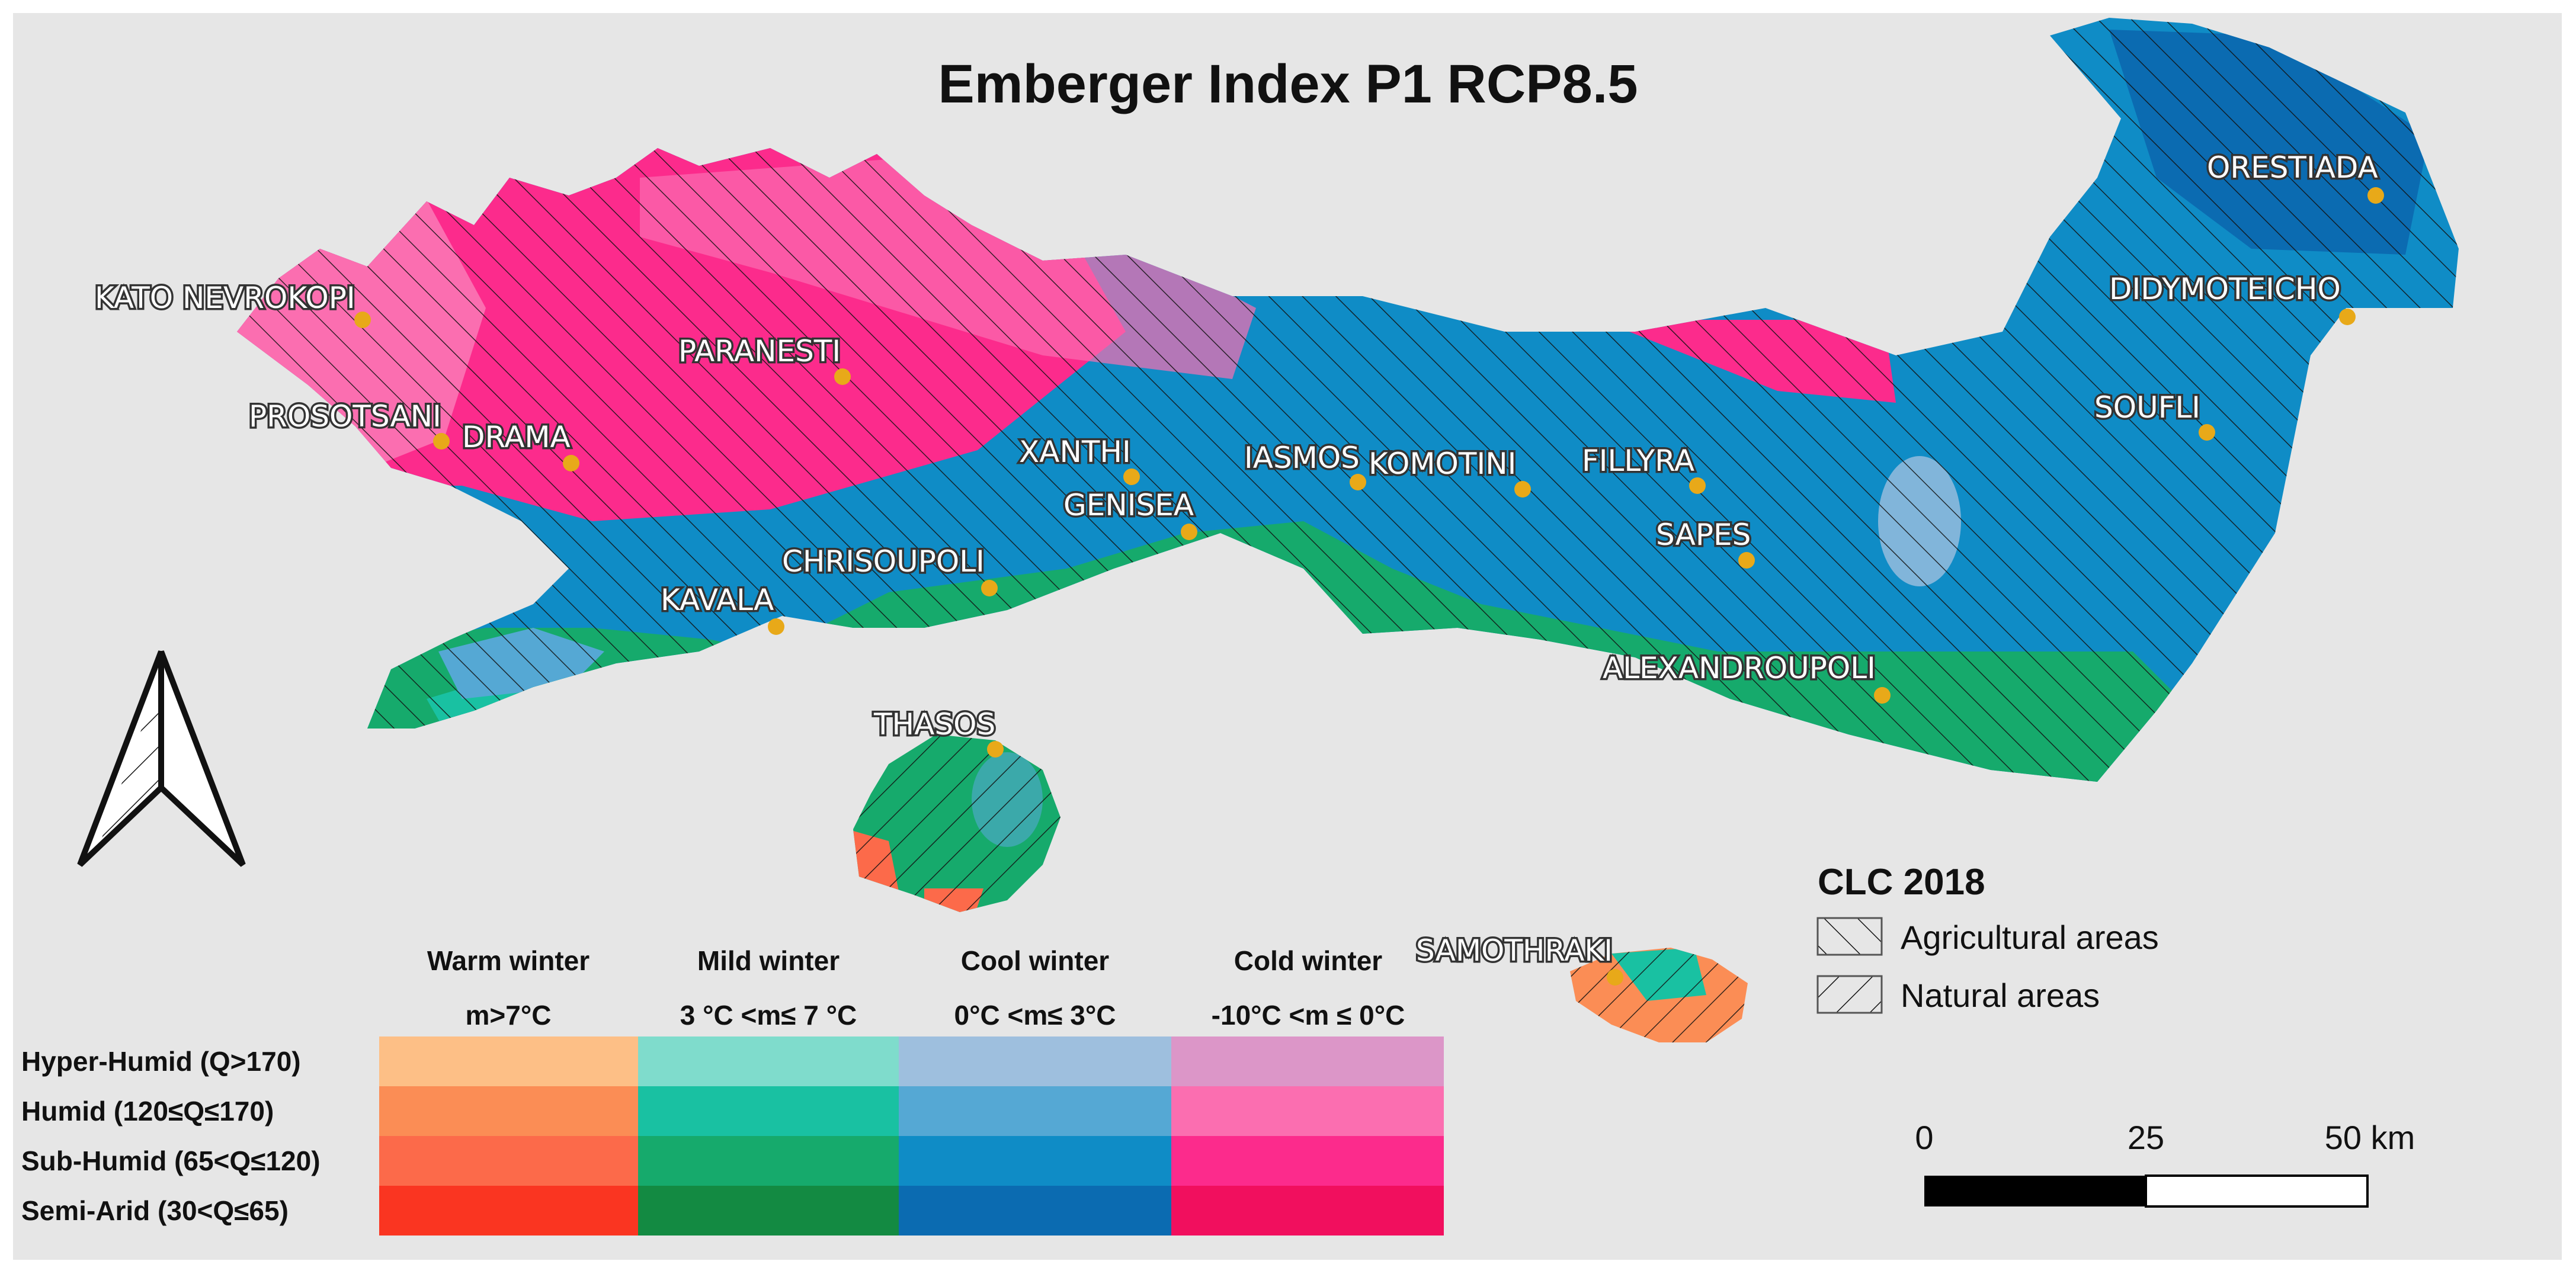 This screenshot has height=1274, width=2576. Describe the element at coordinates (759, 351) in the screenshot. I see `city-label: PARANESTI` at that location.